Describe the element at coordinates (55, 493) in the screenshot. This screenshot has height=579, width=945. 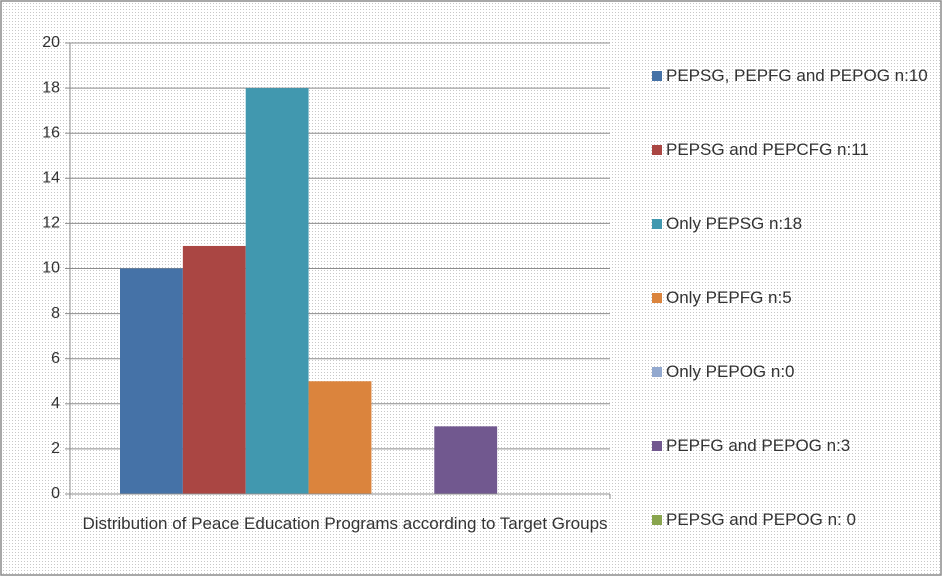
I see `y-tick-label: 0` at that location.